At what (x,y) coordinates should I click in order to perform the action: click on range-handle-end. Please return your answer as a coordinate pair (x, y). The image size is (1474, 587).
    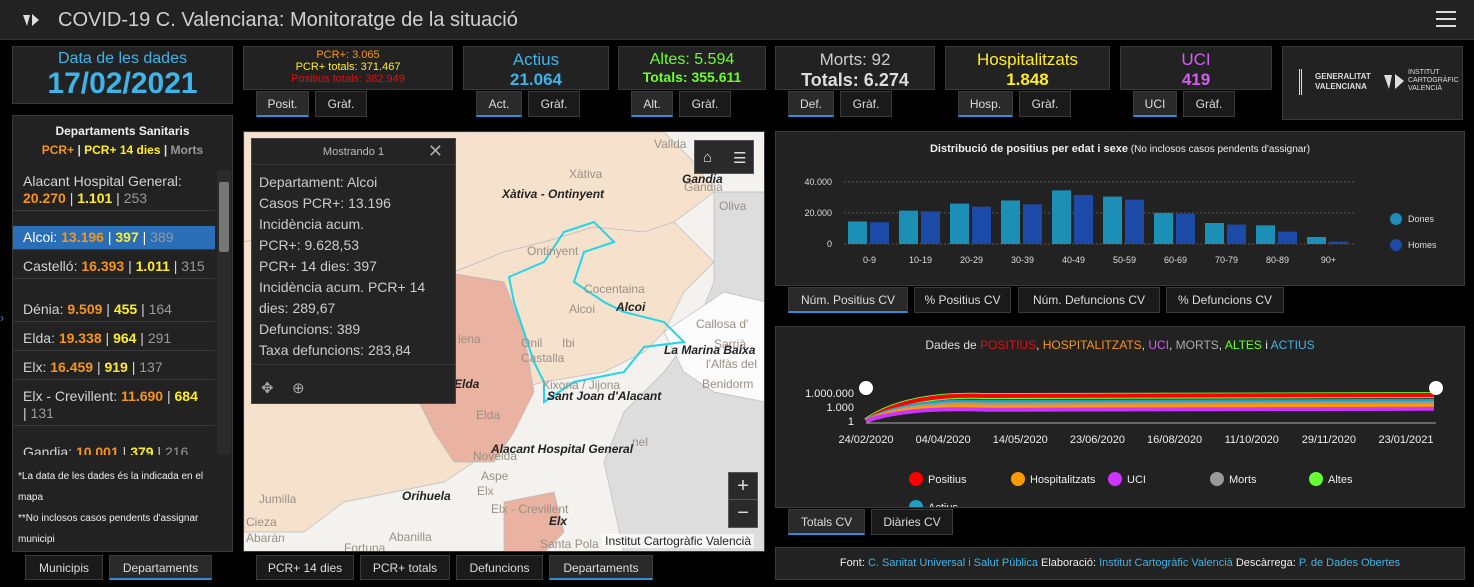
    Looking at the image, I should click on (1436, 388).